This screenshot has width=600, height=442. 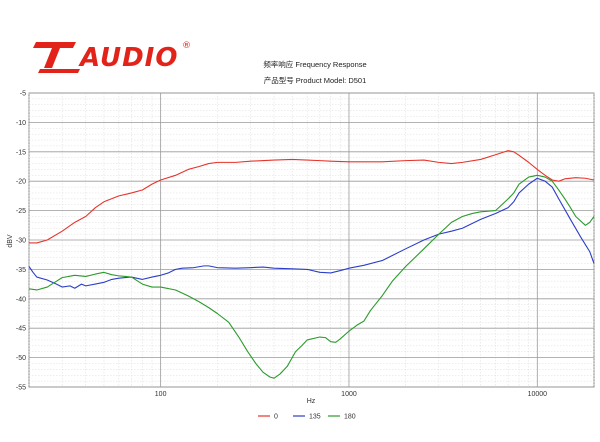 What do you see at coordinates (307, 417) in the screenshot?
I see `legend: 0 135 180` at bounding box center [307, 417].